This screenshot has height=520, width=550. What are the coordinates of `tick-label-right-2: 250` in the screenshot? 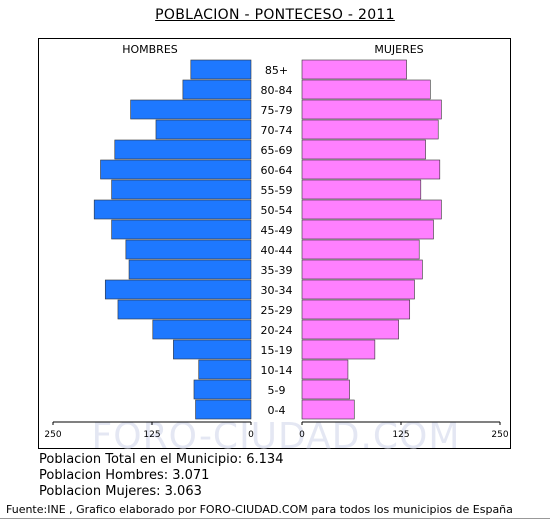 It's located at (499, 435).